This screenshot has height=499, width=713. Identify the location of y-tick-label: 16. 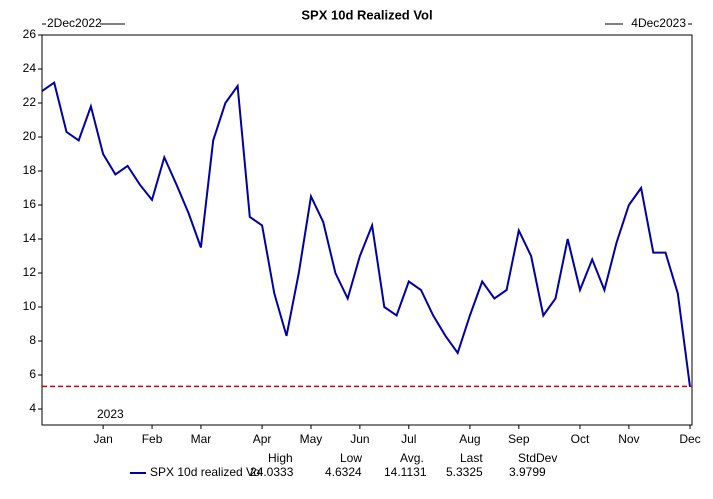
(30, 204).